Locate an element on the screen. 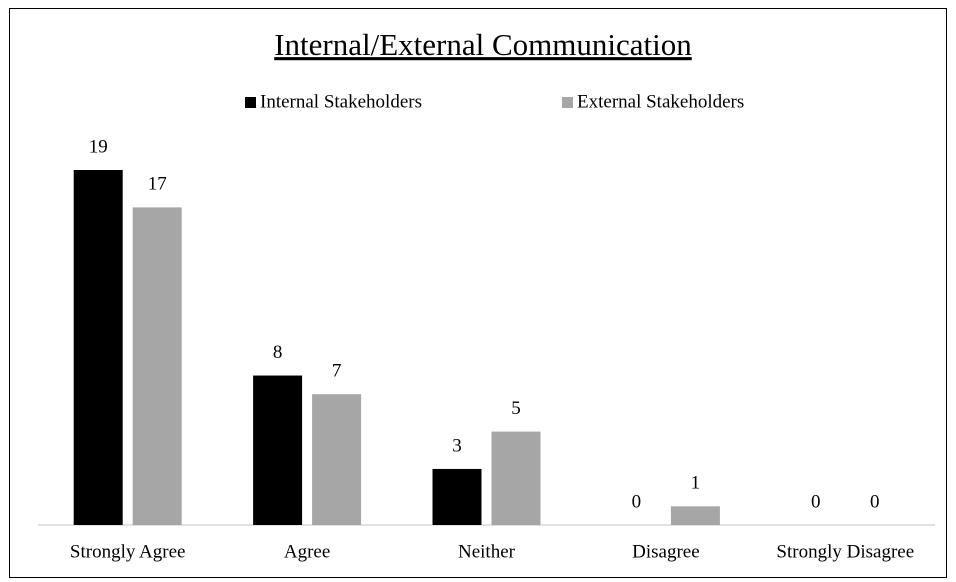 Image resolution: width=956 pixels, height=582 pixels. x-tick-label: Strongly Disagree is located at coordinates (845, 551).